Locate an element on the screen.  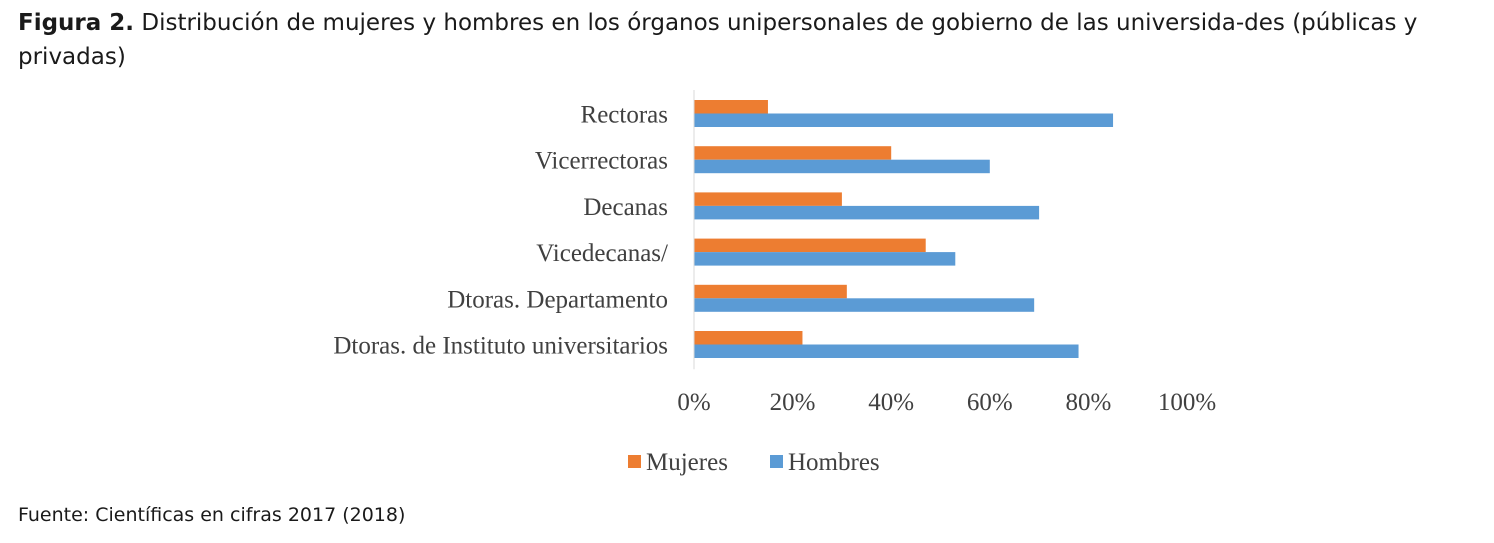
category-label: Dtoras. Departamento is located at coordinates (557, 299).